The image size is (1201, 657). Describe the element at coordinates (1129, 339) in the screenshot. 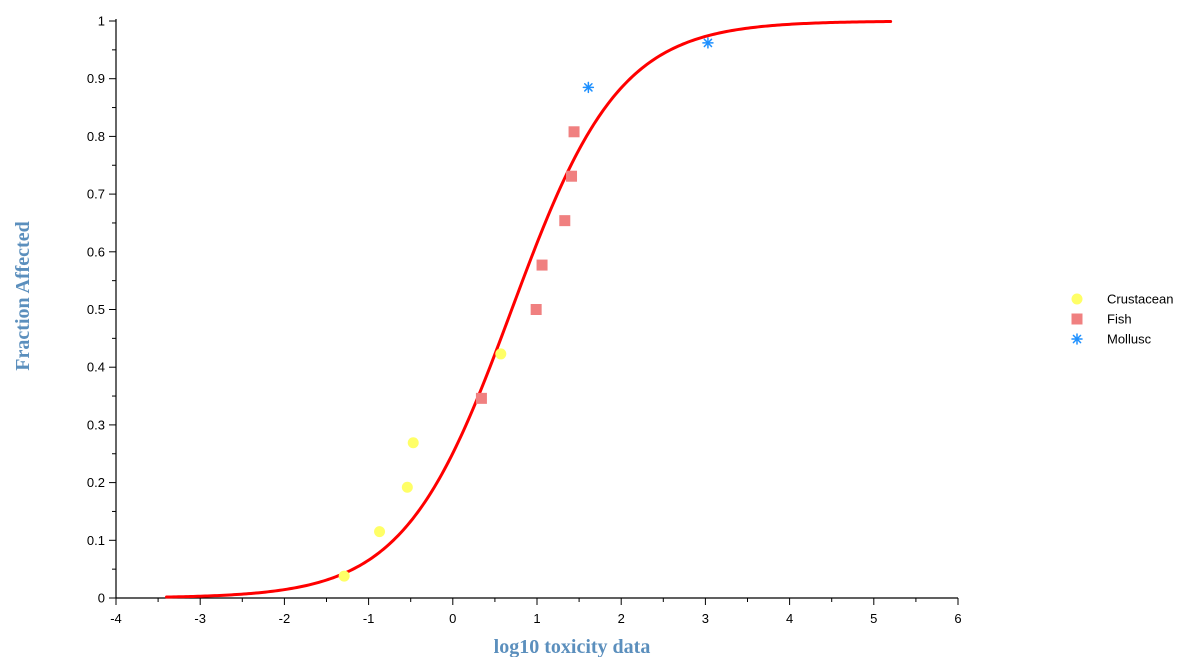

I see `legend-label-mollusc: Mollusc` at that location.